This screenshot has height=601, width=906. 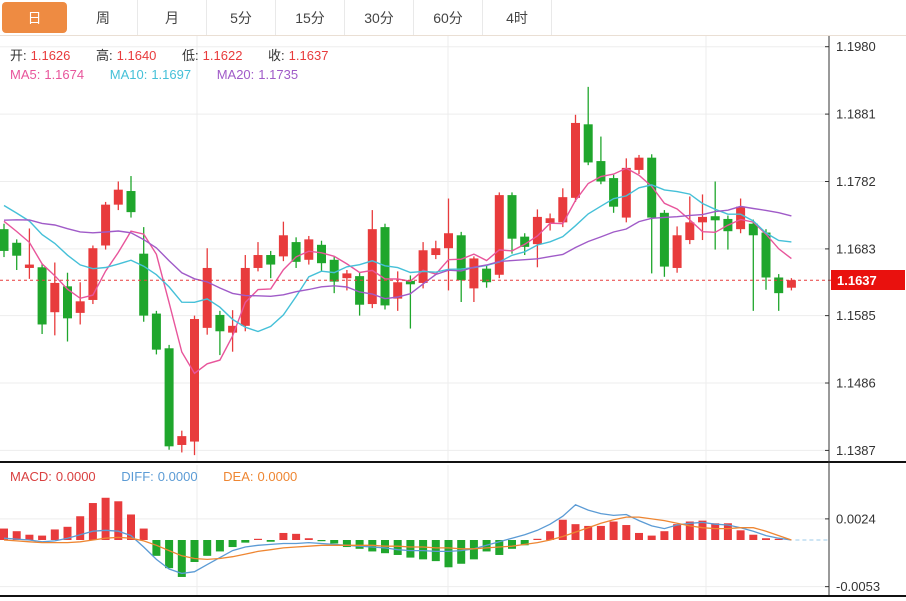 What do you see at coordinates (156, 74) in the screenshot?
I see `ma-legend: MA5: 1.1674 MA10: 1.1697 MA20: 1.1735` at bounding box center [156, 74].